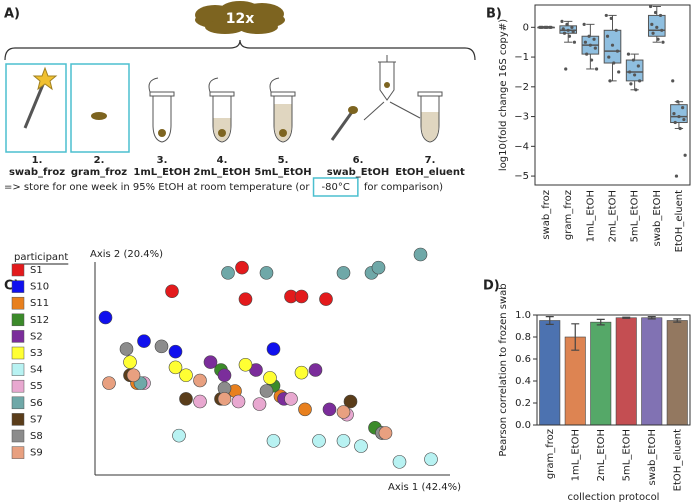 The height and width of the screenshot is (504, 700). What do you see at coordinates (503, 95) in the screenshot?
I see `y-axis-label: log10(fold change 16S copy#)` at bounding box center [503, 95].